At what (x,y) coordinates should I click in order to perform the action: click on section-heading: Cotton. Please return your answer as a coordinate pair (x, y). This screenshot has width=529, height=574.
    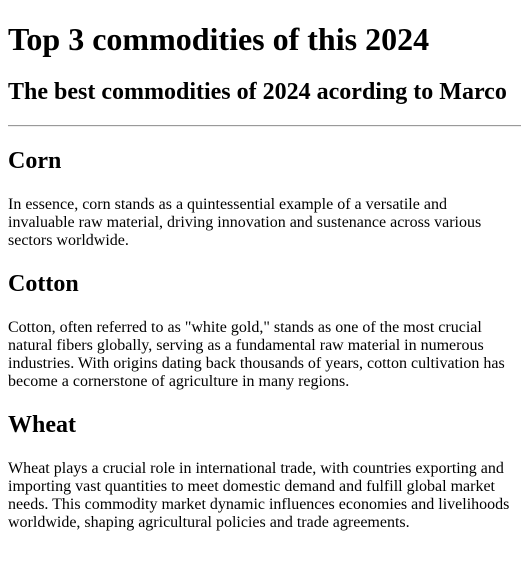
    Looking at the image, I should click on (43, 284).